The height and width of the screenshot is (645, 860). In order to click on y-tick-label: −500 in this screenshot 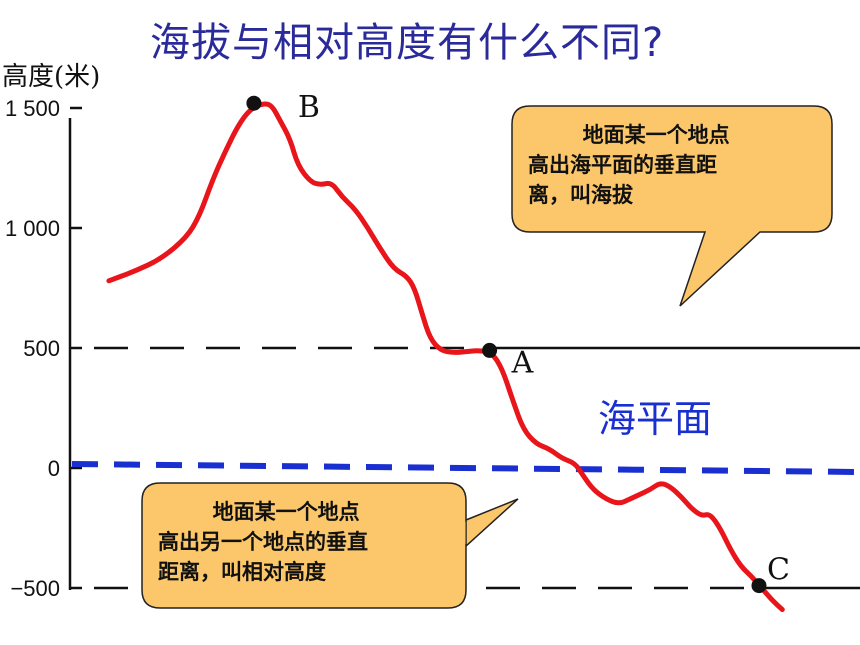, I will do `click(35, 588)`.